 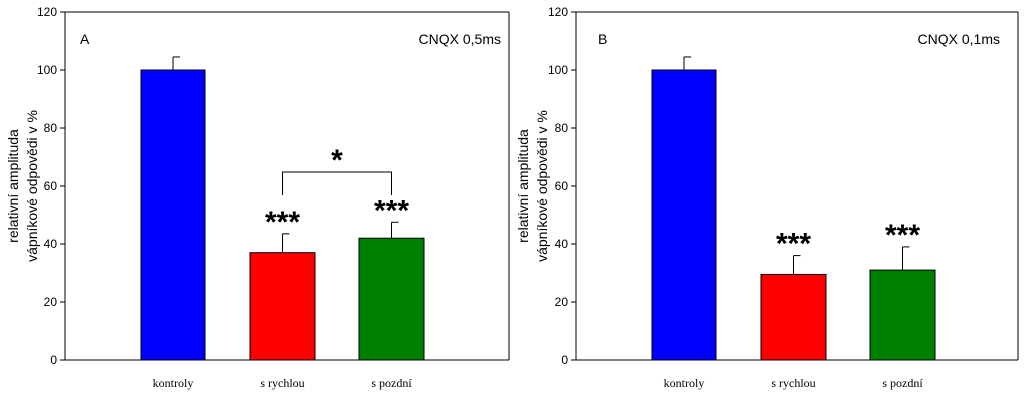 What do you see at coordinates (337, 183) in the screenshot?
I see `comparison-bracket` at bounding box center [337, 183].